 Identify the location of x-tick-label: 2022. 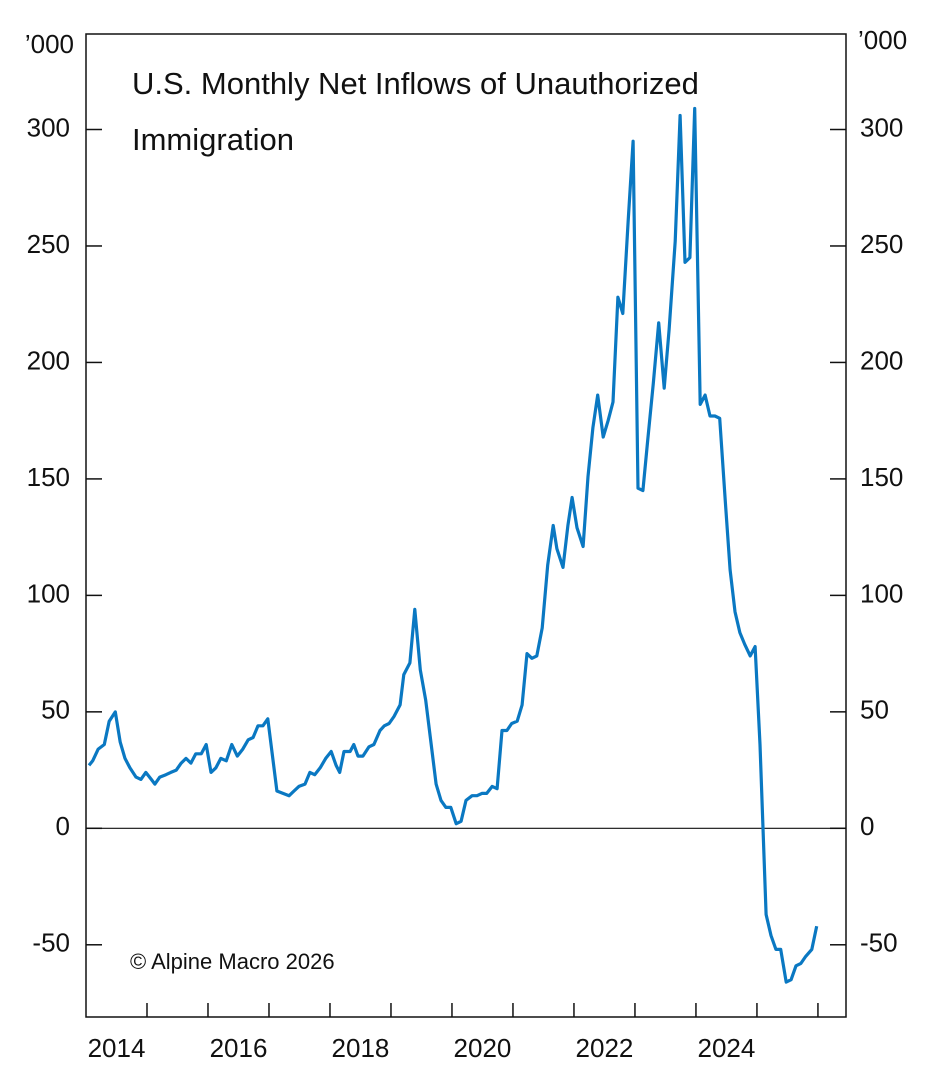
(605, 1048).